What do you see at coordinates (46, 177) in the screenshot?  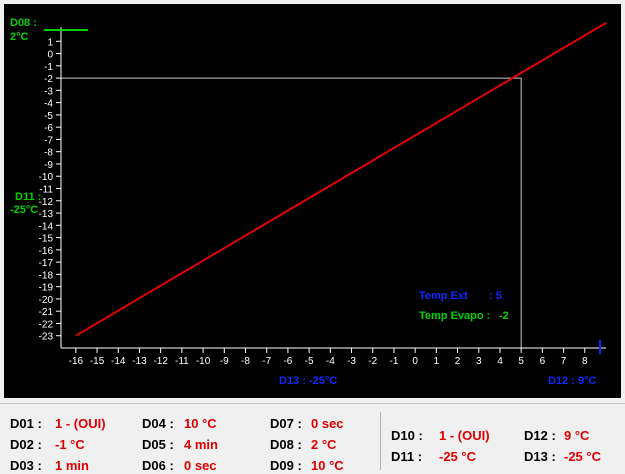 I see `y-tick-label: -10` at bounding box center [46, 177].